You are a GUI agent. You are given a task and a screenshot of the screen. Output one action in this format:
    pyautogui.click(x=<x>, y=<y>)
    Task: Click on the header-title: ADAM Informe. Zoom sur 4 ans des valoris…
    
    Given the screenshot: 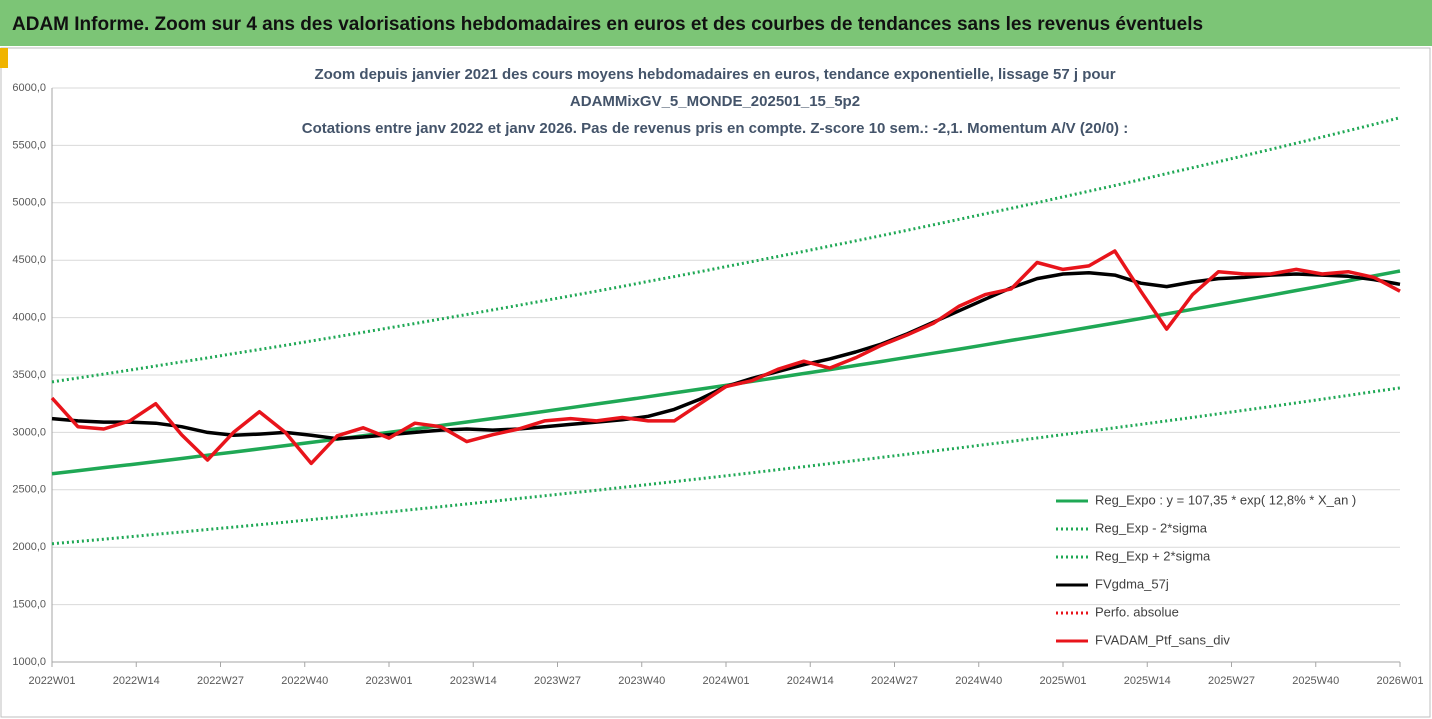 What is the action you would take?
    pyautogui.click(x=607, y=24)
    